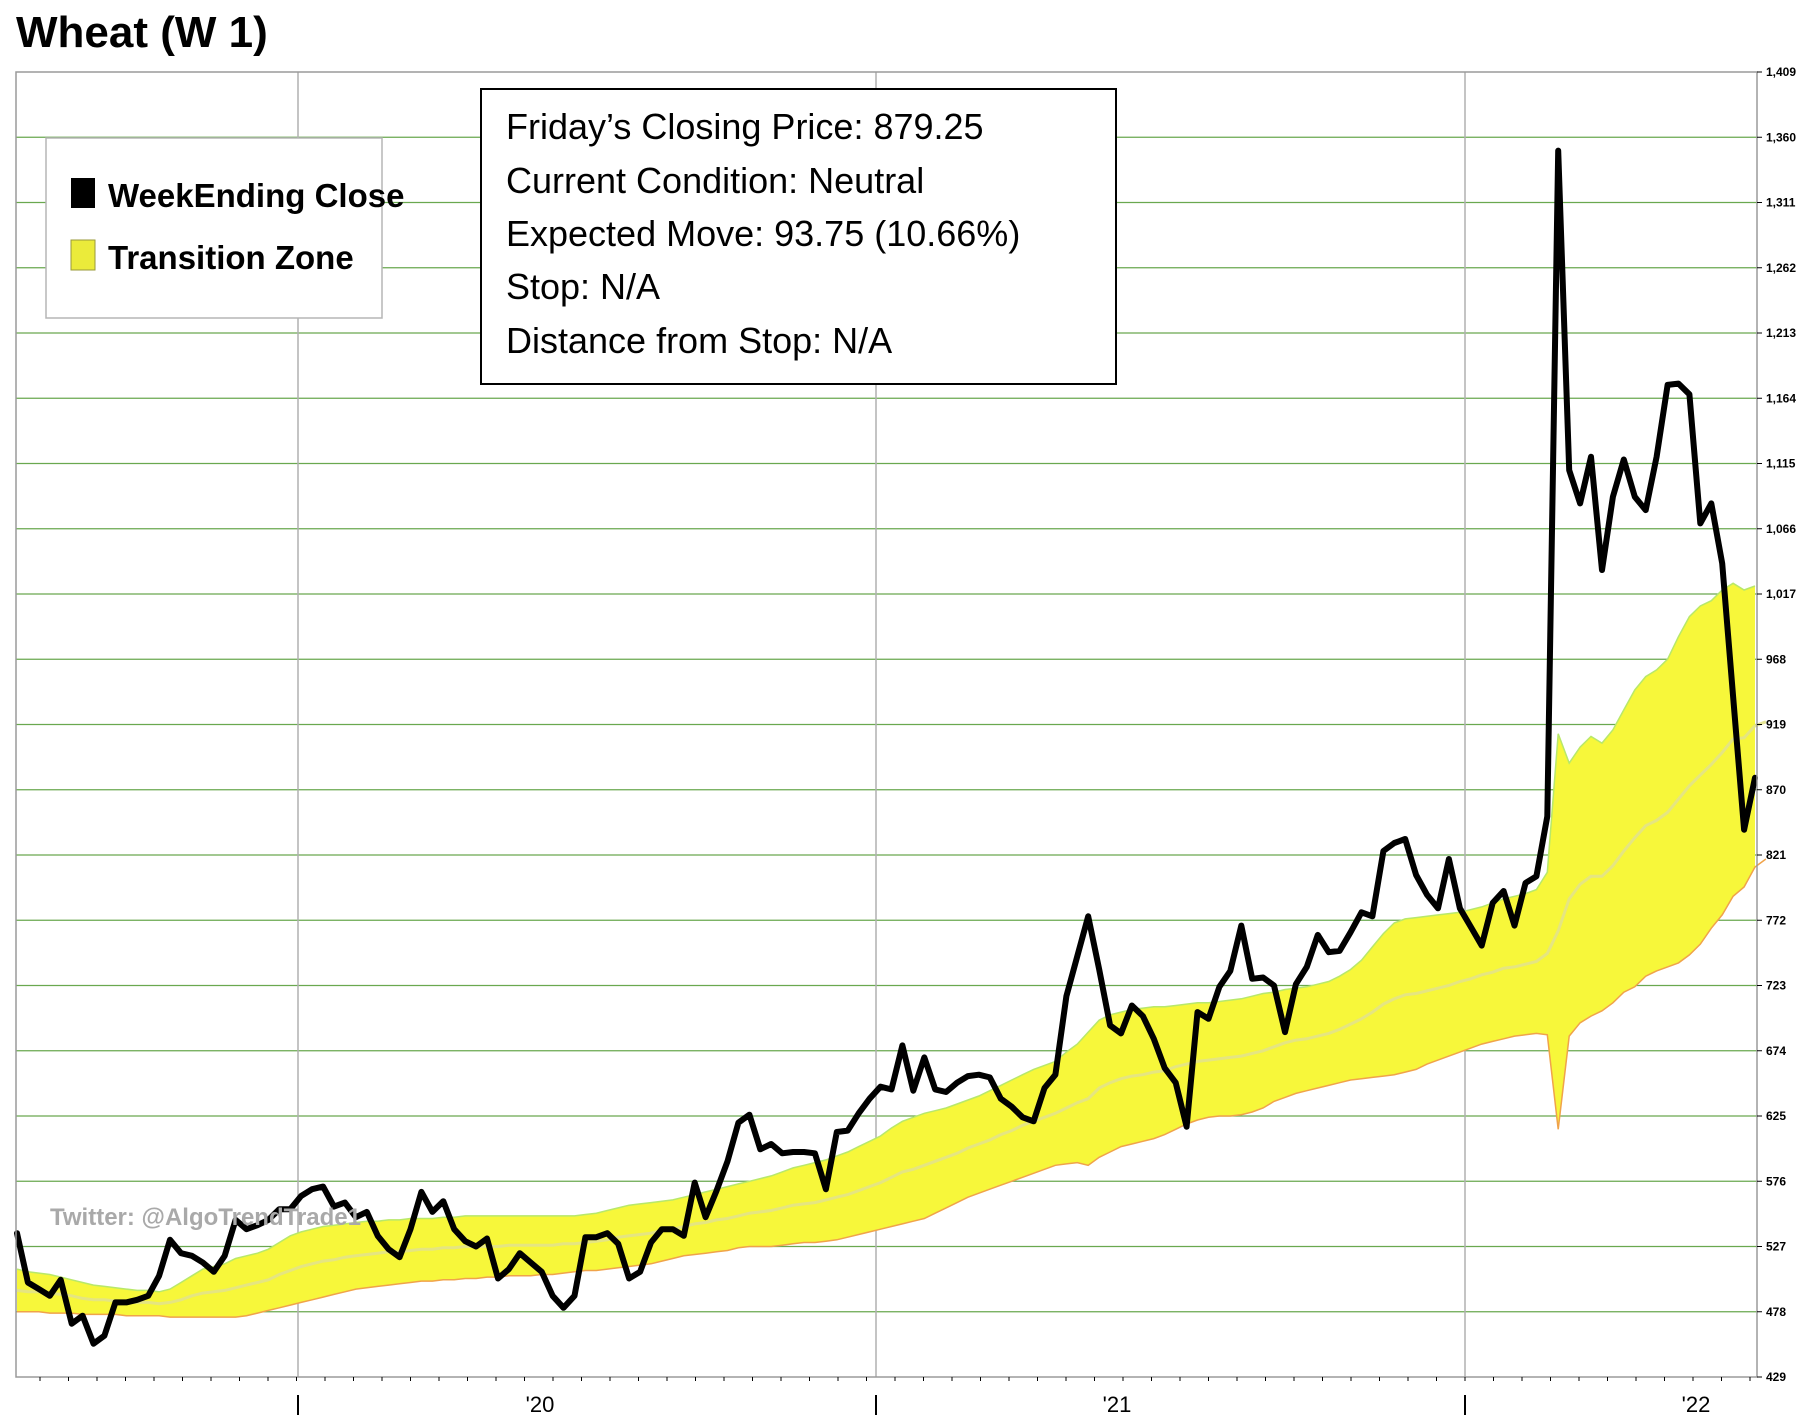  I want to click on legend-swatch-zone, so click(83, 255).